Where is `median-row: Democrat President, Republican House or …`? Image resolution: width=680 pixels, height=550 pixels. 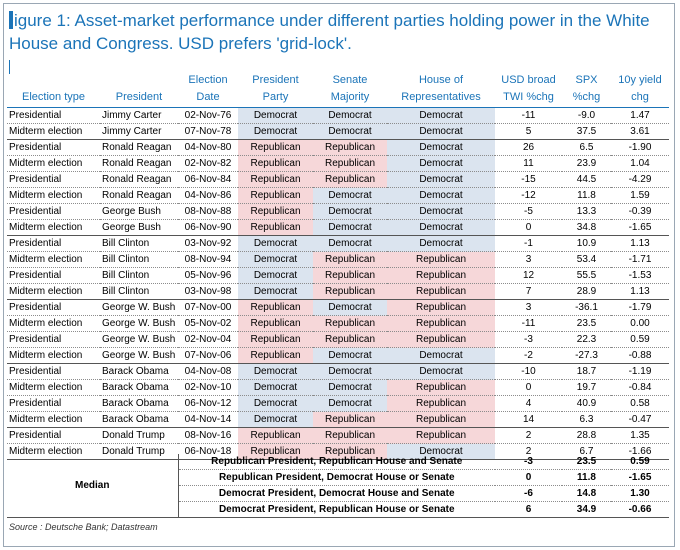 median-row: Democrat President, Republican House or … is located at coordinates (338, 509).